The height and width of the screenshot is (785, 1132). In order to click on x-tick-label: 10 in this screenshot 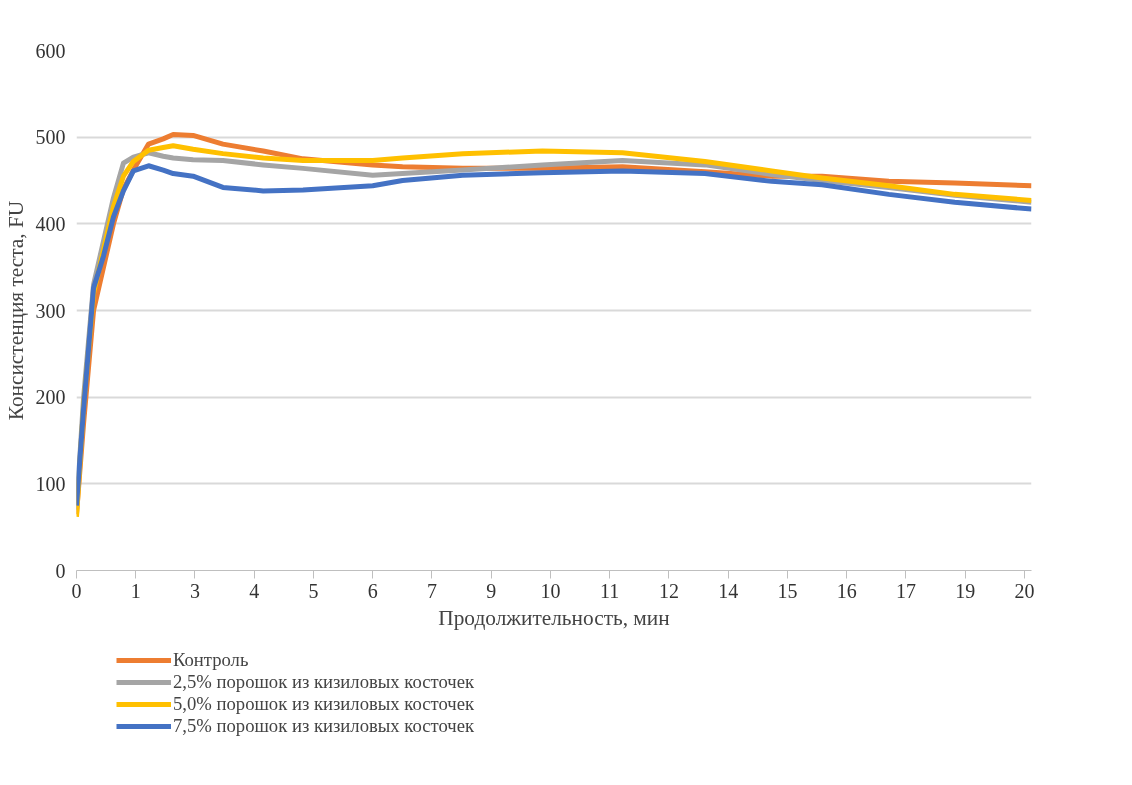, I will do `click(550, 590)`.